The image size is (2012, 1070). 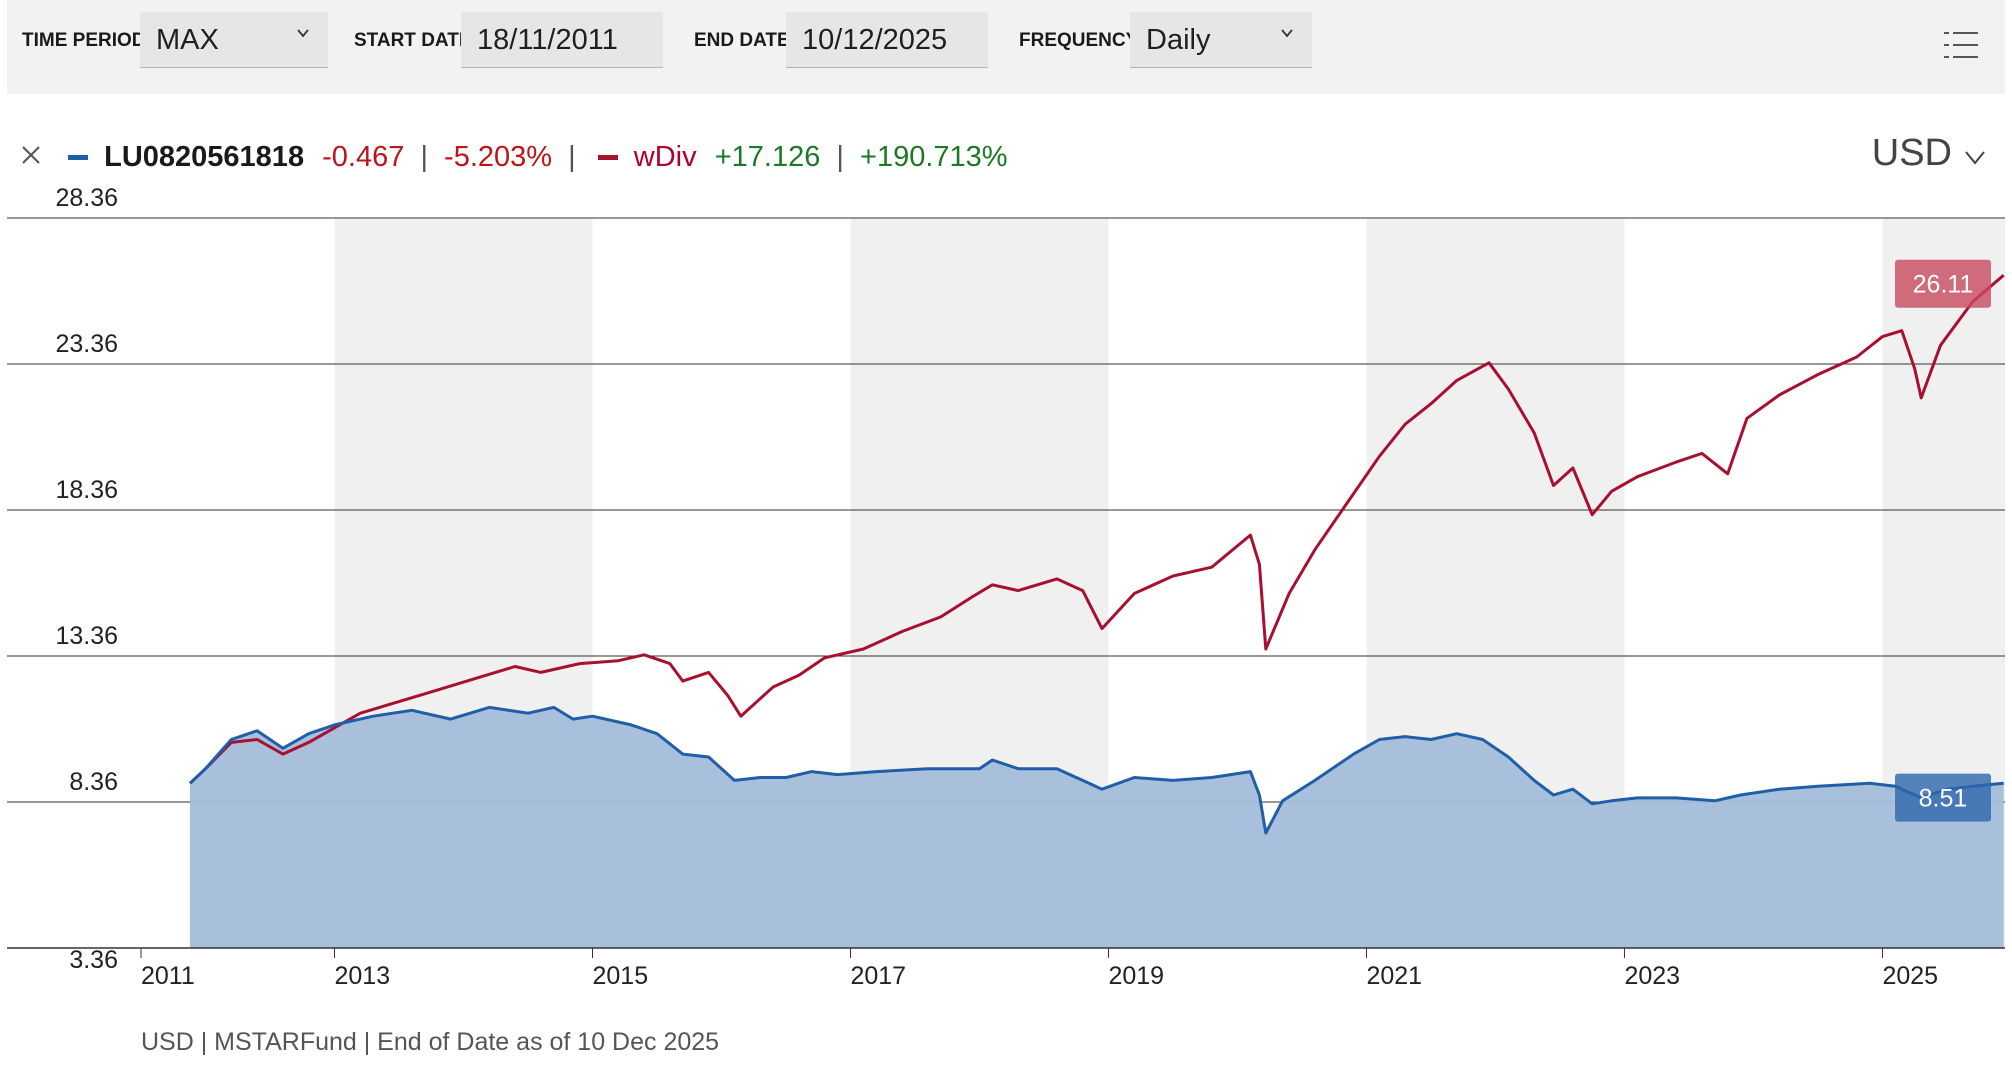 I want to click on start-date-input: 18/11/2011, so click(x=562, y=40).